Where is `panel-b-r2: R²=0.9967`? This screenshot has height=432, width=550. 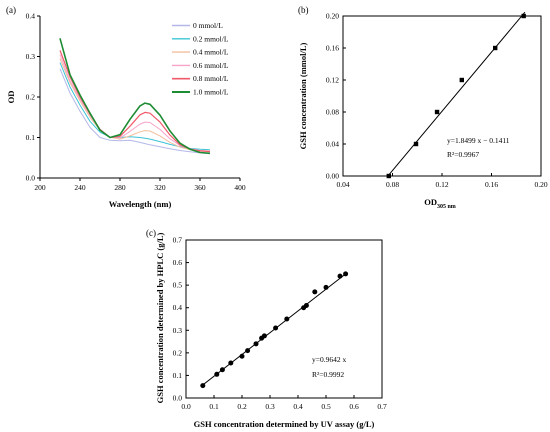 panel-b-r2: R²=0.9967 is located at coordinates (463, 154).